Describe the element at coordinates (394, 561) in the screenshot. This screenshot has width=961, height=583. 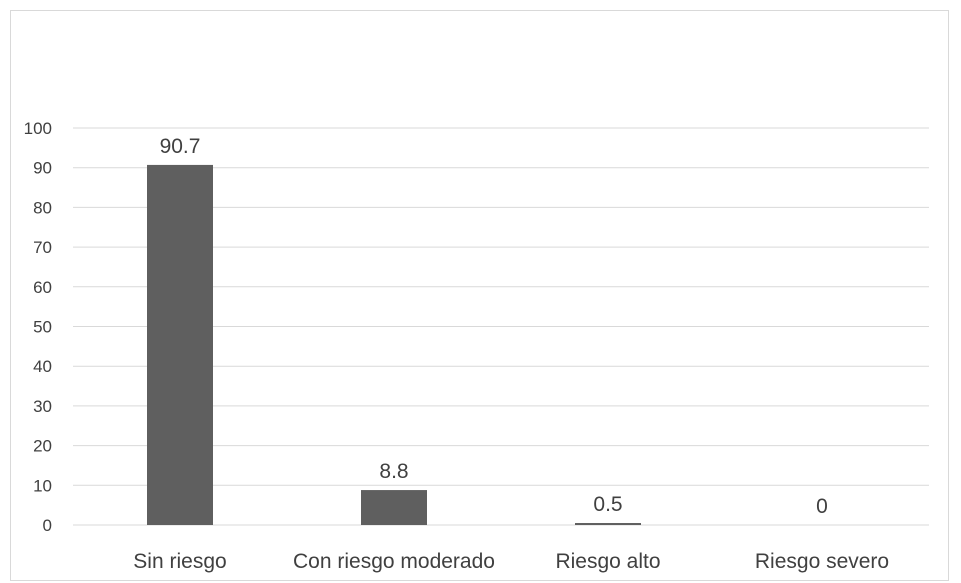
I see `x-category-label: Con riesgo moderado` at that location.